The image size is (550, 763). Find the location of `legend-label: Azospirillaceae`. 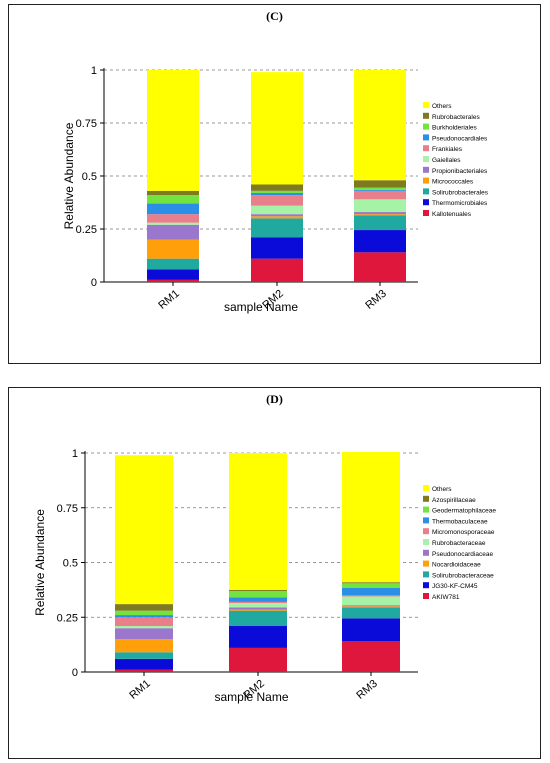

legend-label: Azospirillaceae is located at coordinates (454, 500).